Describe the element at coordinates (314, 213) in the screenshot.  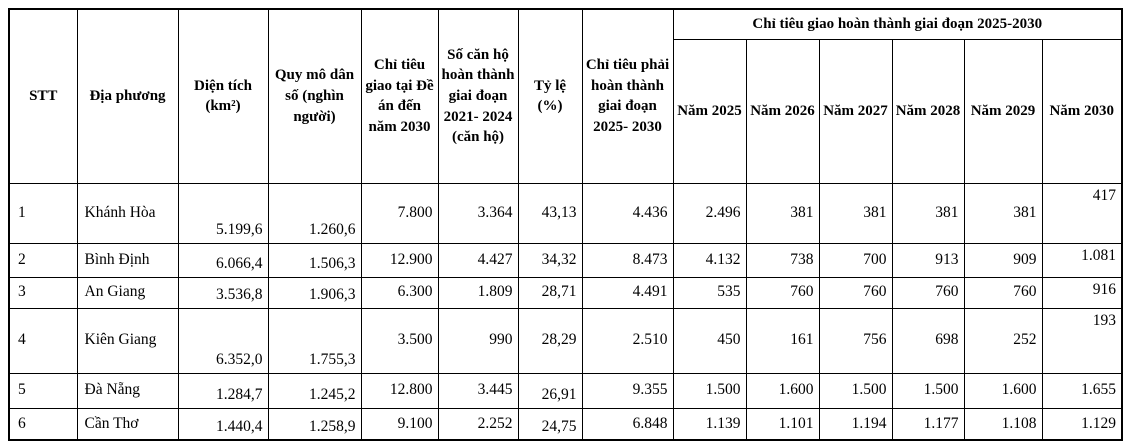
I see `cell-quy-mo-dan-so: 1.260,6` at that location.